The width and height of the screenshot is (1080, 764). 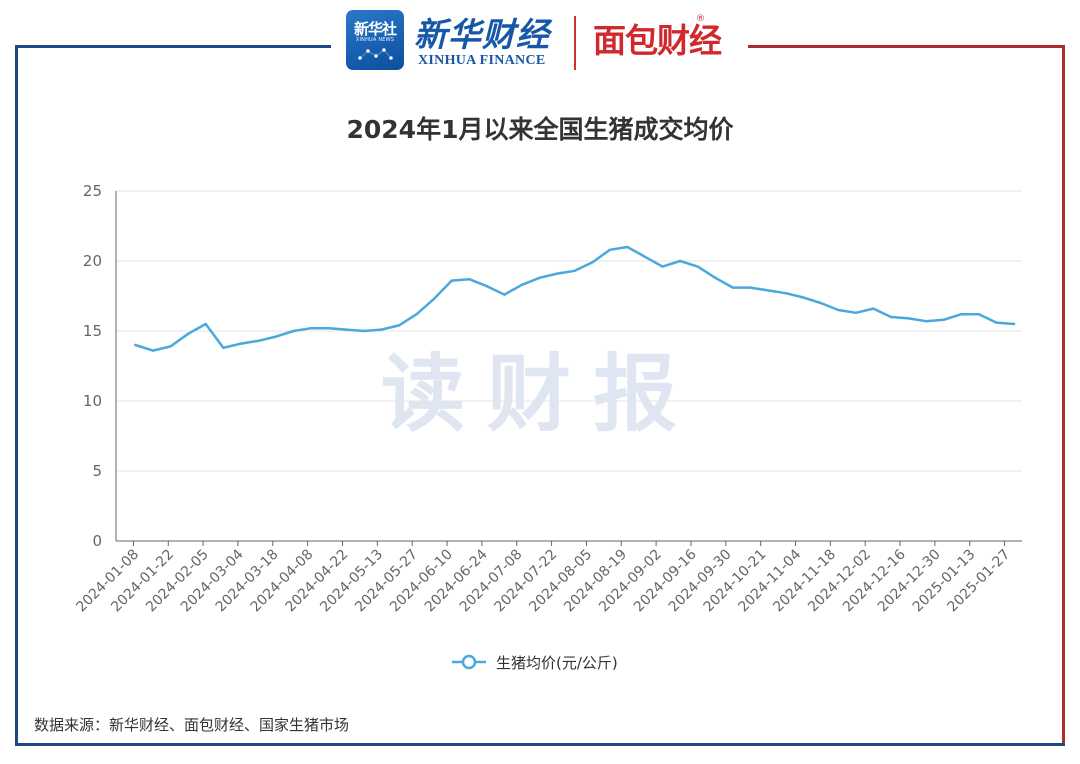 What do you see at coordinates (173, 46) in the screenshot?
I see `frame-top-left` at bounding box center [173, 46].